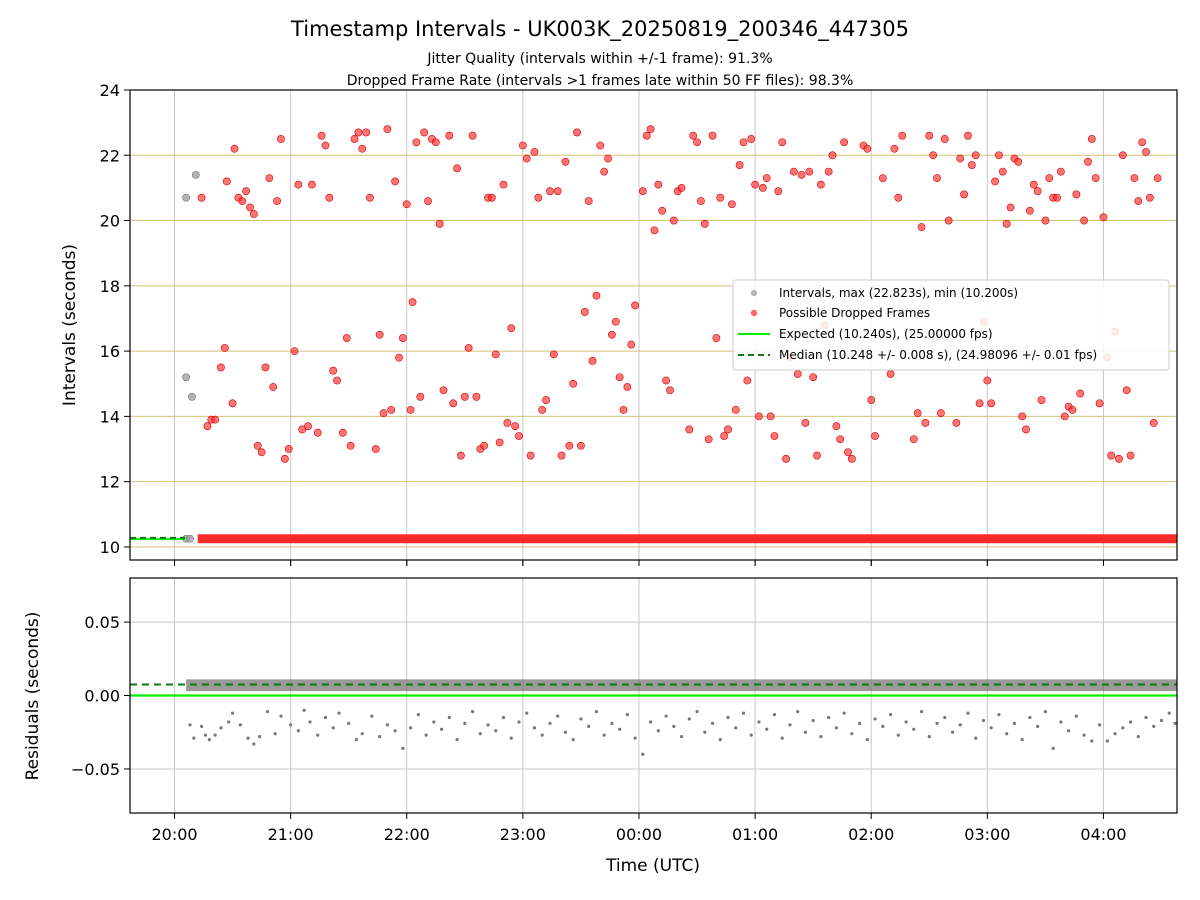  Describe the element at coordinates (110, 286) in the screenshot. I see `intervals-y-tick-label: 18` at that location.